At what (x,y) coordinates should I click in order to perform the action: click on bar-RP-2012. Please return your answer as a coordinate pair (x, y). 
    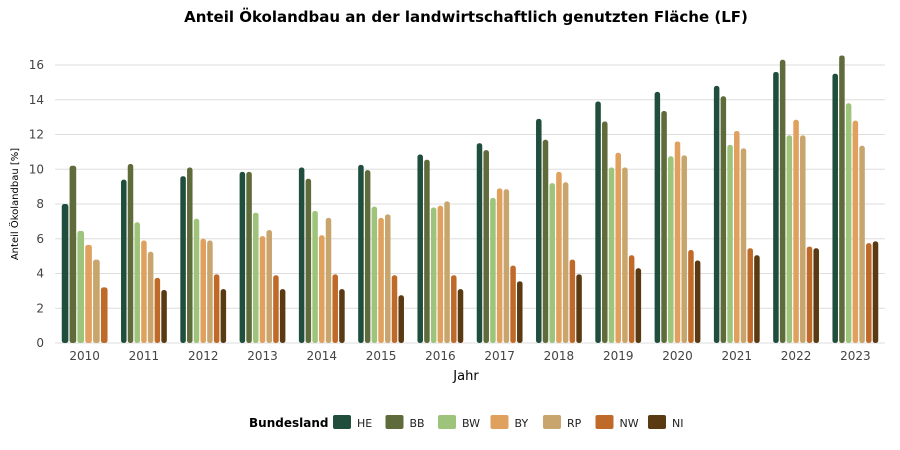
    Looking at the image, I should click on (210, 291).